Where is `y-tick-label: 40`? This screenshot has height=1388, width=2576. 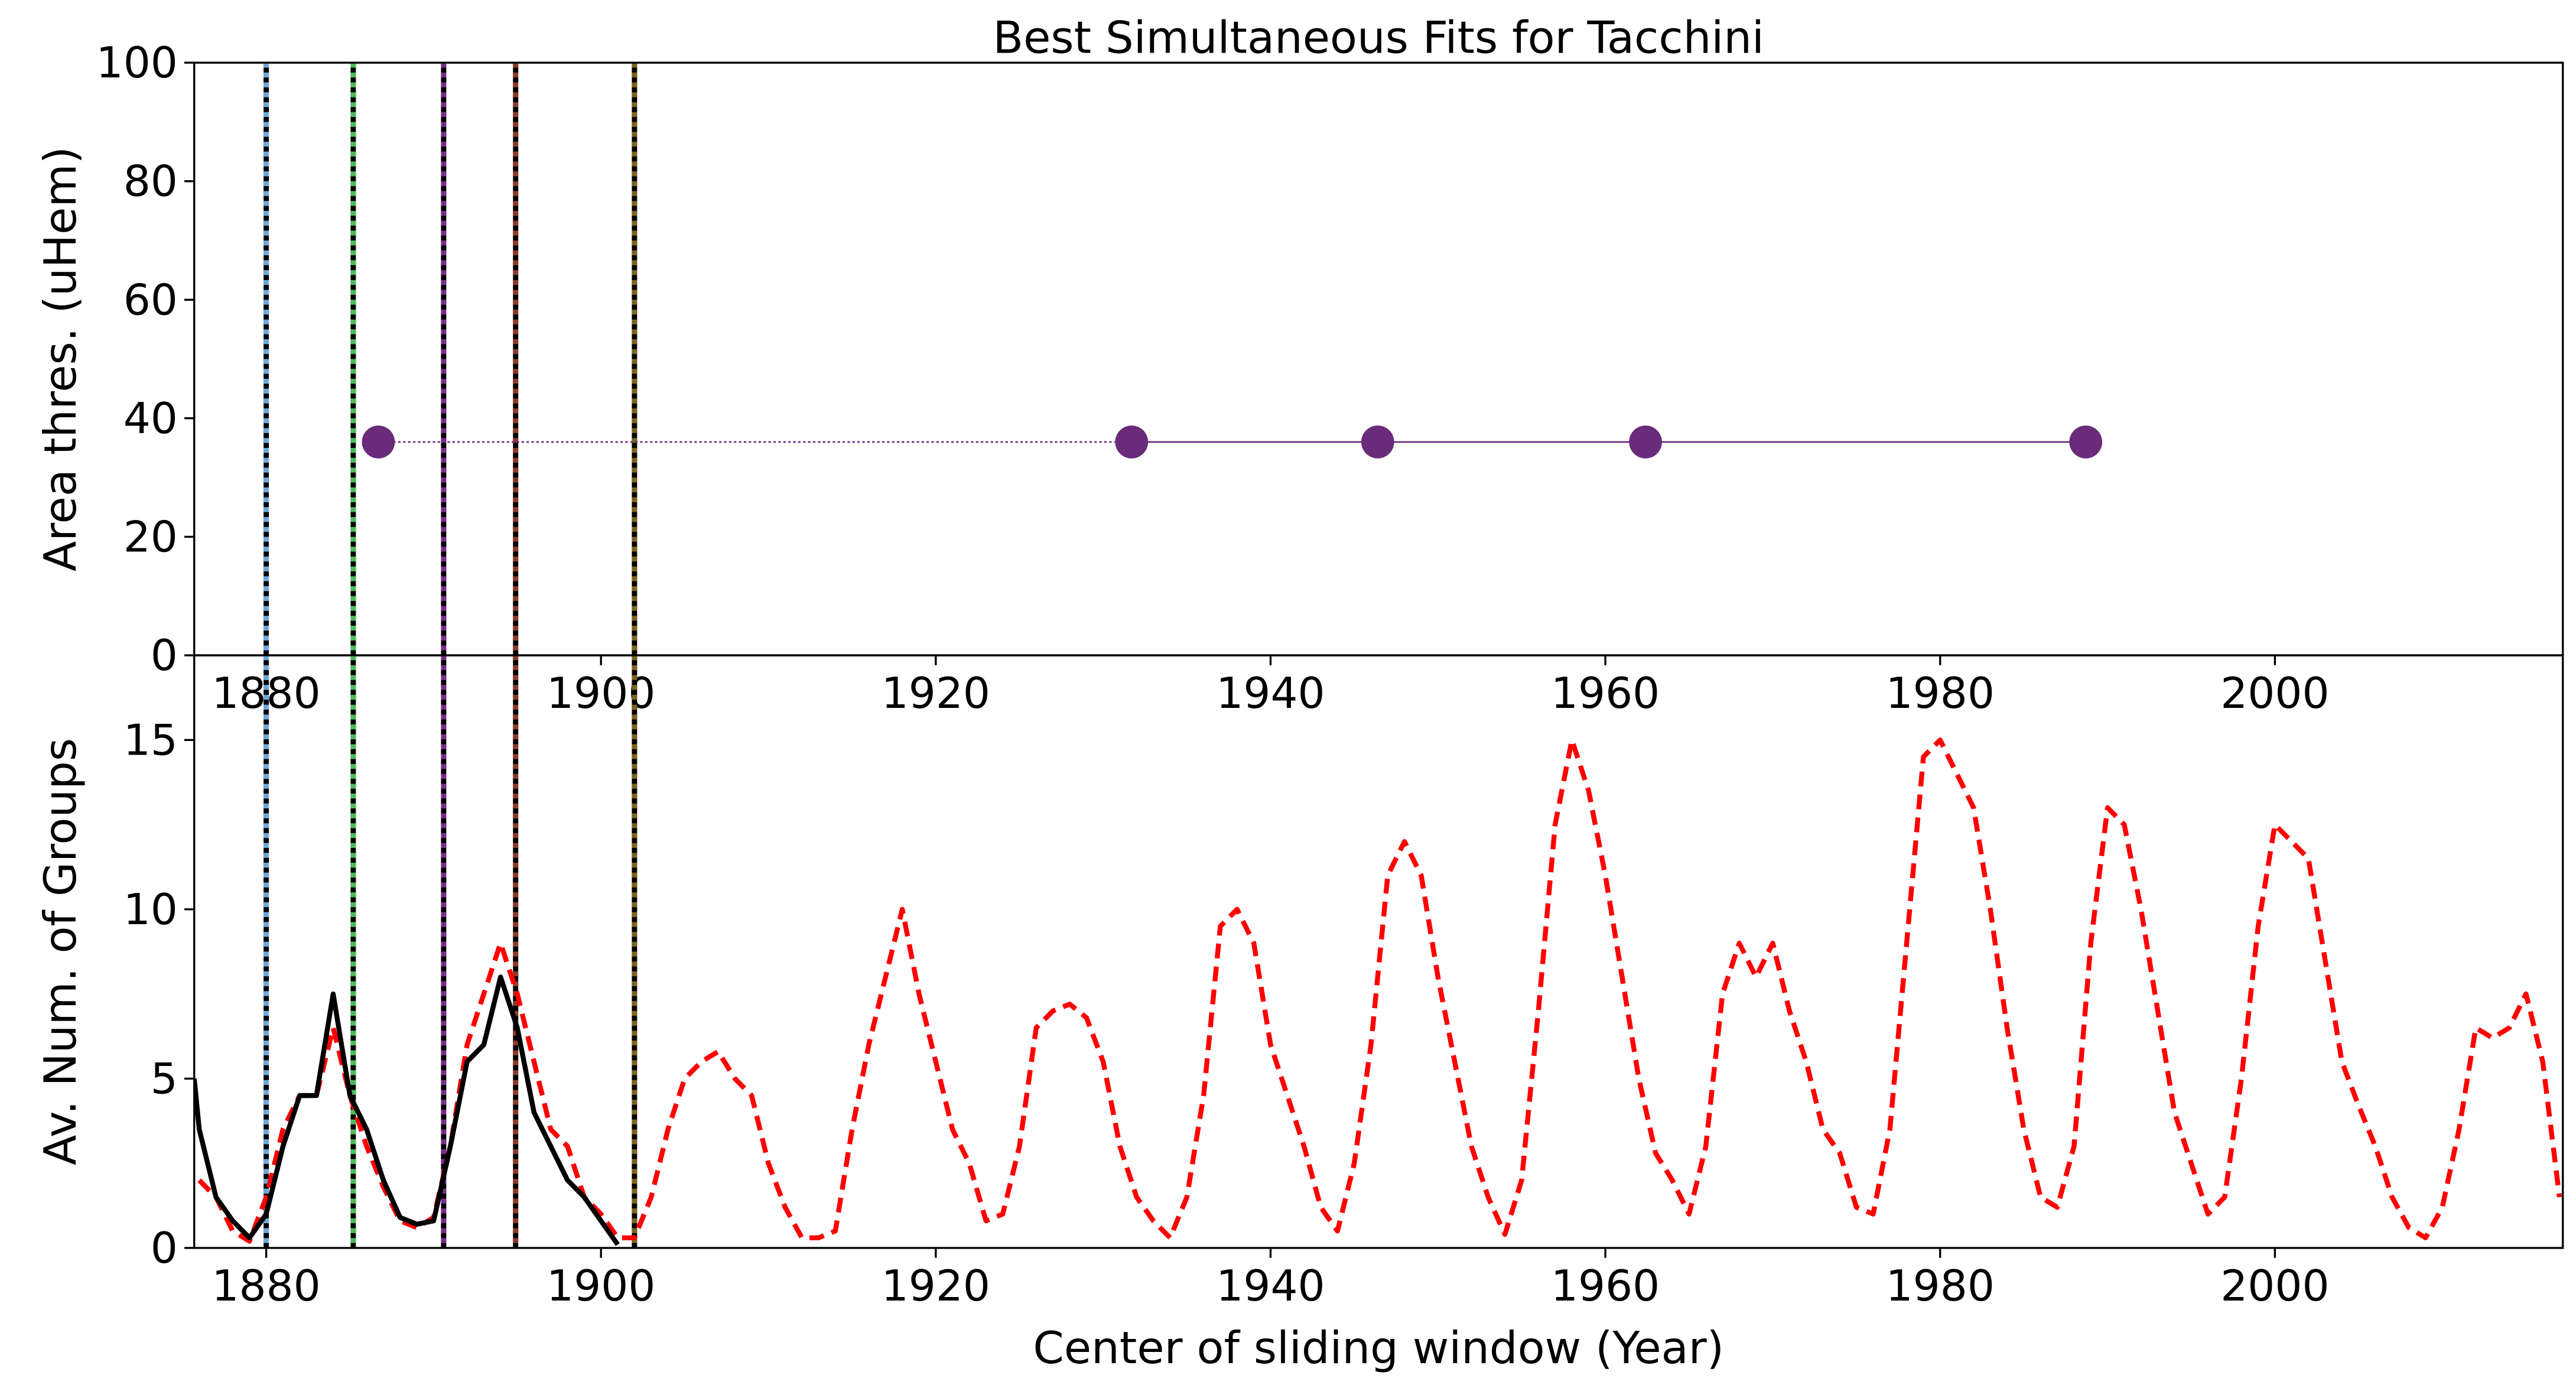
y-tick-label: 40 is located at coordinates (150, 419).